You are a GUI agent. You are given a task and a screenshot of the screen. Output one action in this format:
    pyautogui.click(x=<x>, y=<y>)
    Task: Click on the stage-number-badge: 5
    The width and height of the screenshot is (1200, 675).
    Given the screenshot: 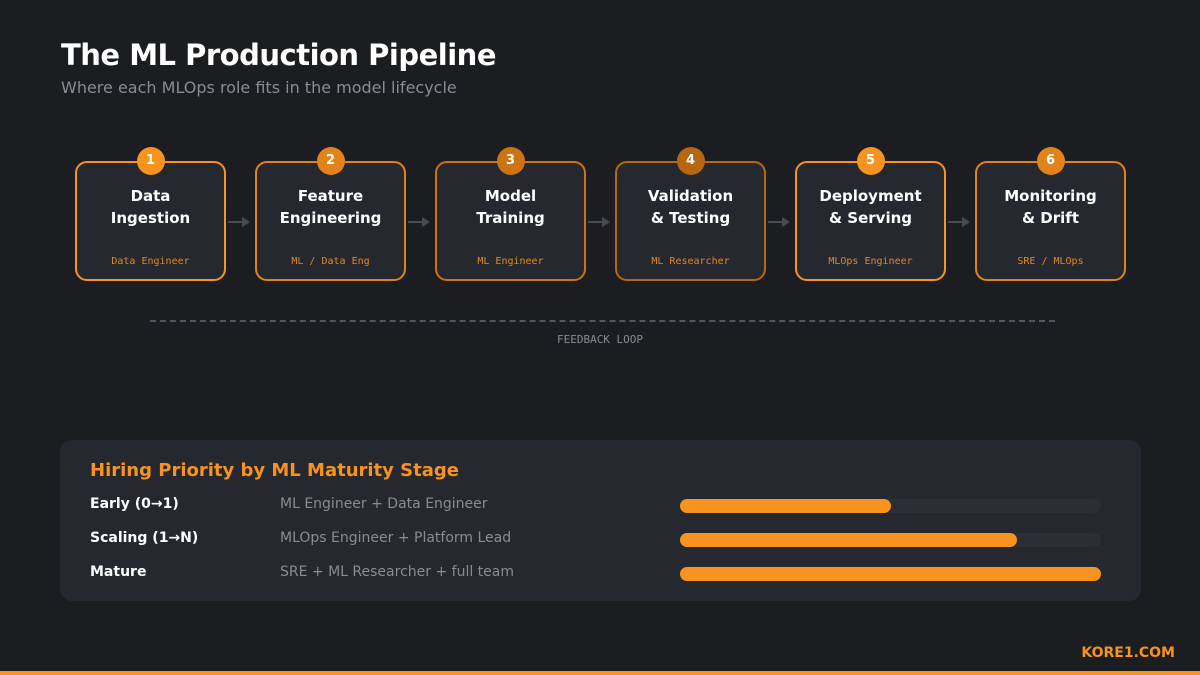 What is the action you would take?
    pyautogui.click(x=870, y=161)
    